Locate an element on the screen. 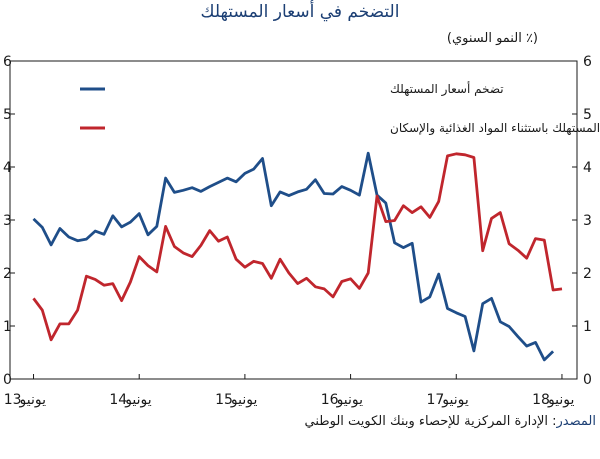 Image resolution: width=600 pixels, height=459 pixels. x-tick-year: 16 is located at coordinates (330, 400).